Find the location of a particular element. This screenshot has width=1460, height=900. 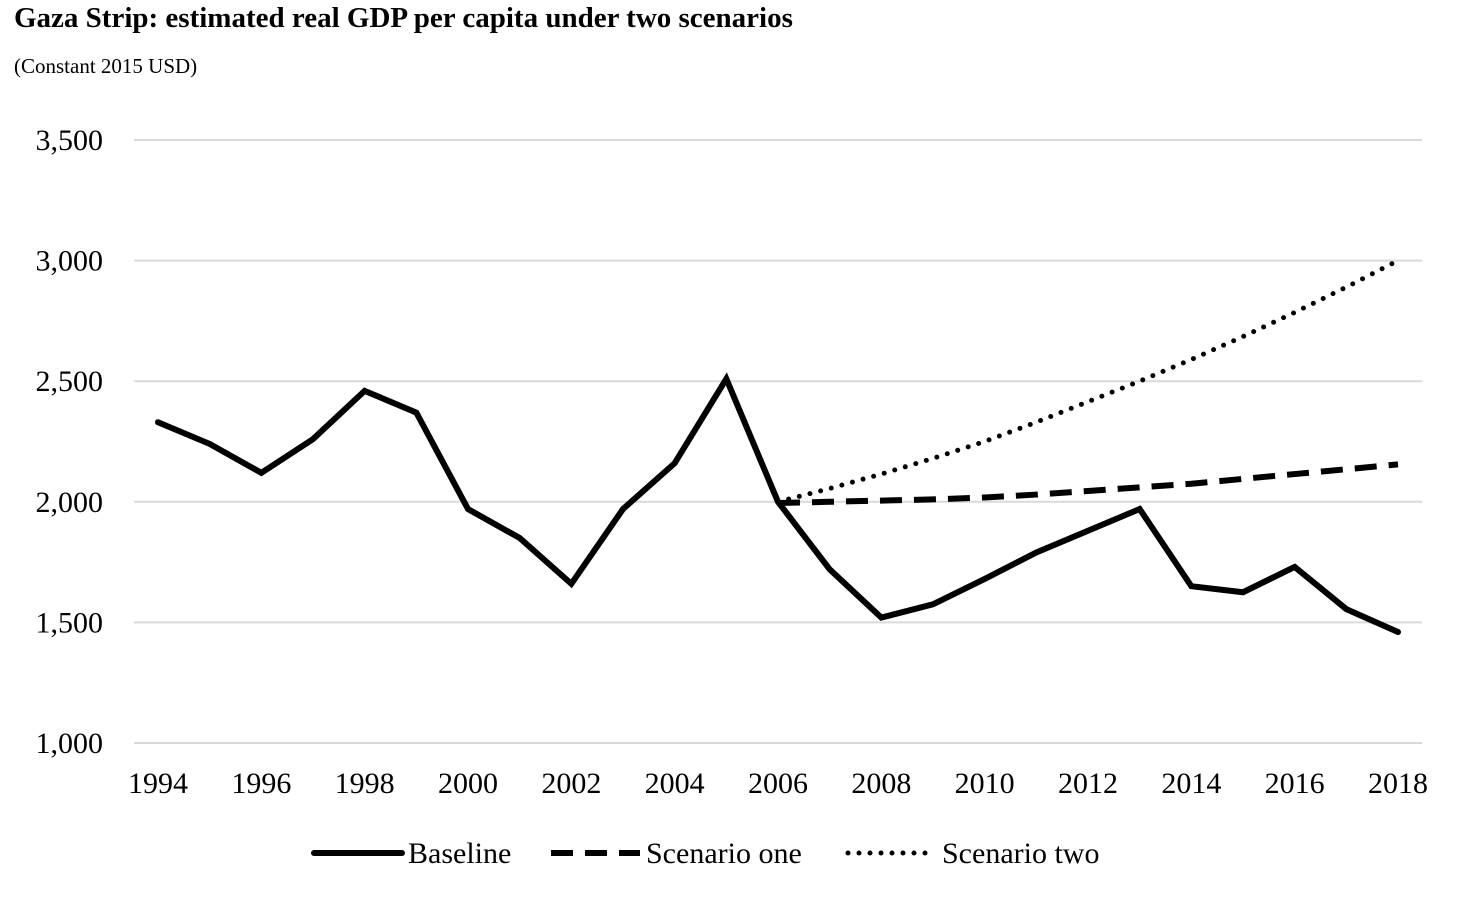

x-tick-label: 1994 is located at coordinates (158, 783).